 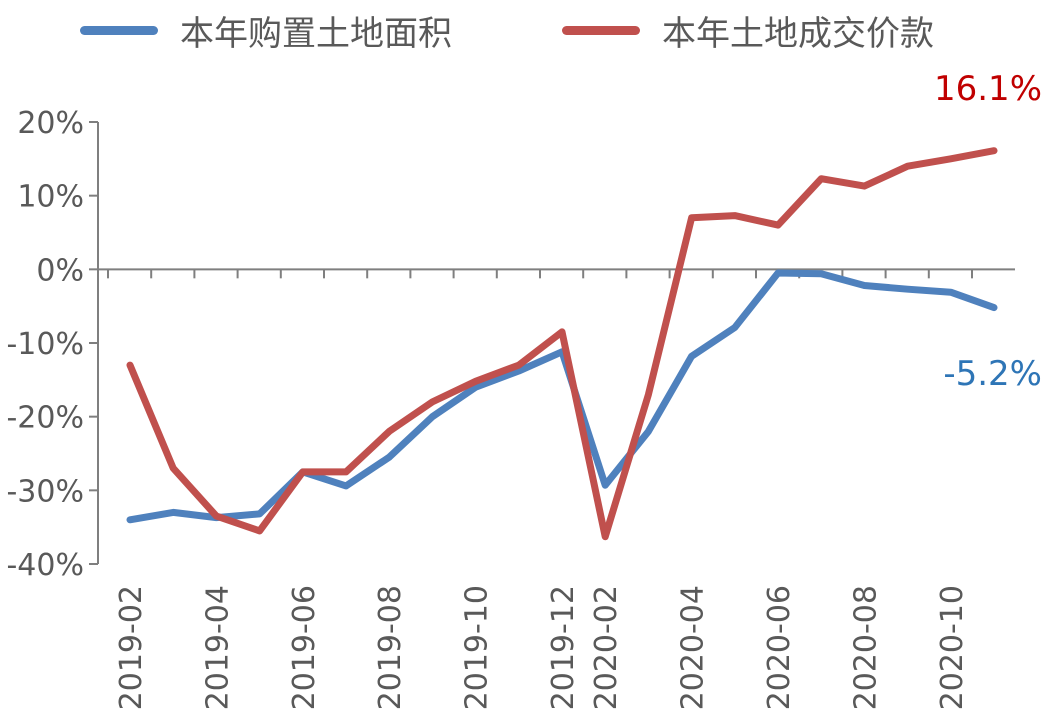 What do you see at coordinates (50, 197) in the screenshot?
I see `y-tick-label: 10%` at bounding box center [50, 197].